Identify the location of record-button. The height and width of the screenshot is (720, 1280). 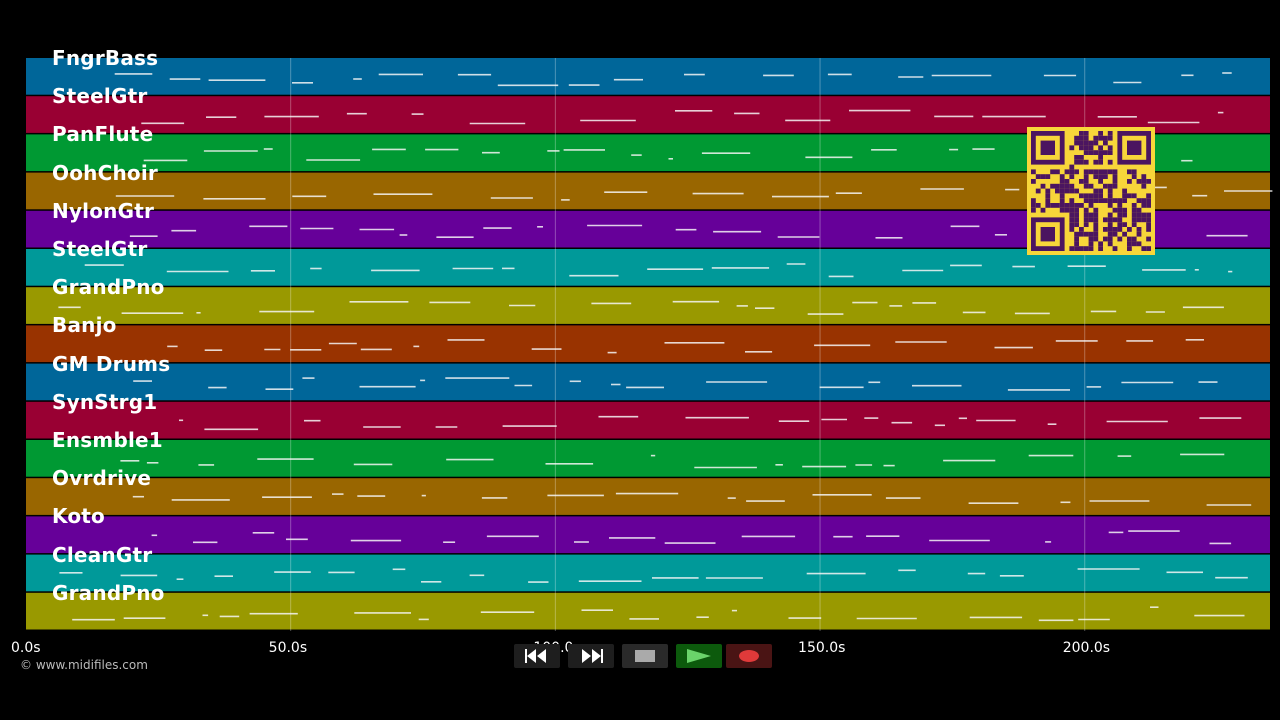
(749, 656).